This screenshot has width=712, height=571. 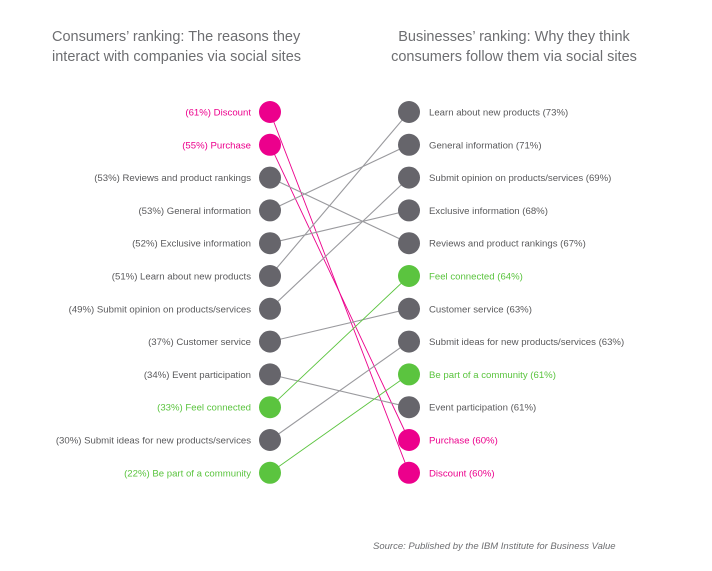 I want to click on right-rank-label: Event participation (61%), so click(x=482, y=408).